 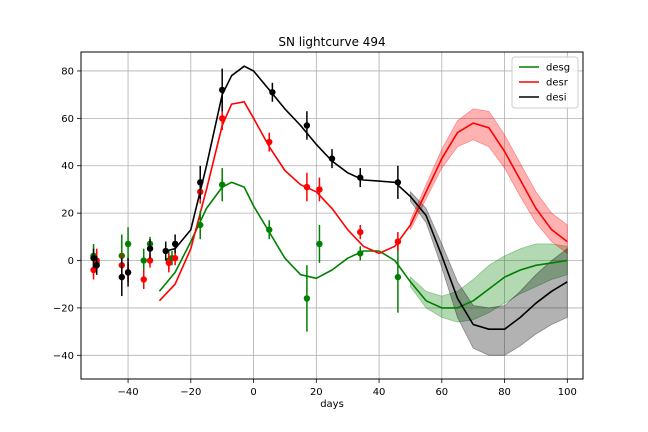 What do you see at coordinates (63, 356) in the screenshot?
I see `y-tick-label: −40` at bounding box center [63, 356].